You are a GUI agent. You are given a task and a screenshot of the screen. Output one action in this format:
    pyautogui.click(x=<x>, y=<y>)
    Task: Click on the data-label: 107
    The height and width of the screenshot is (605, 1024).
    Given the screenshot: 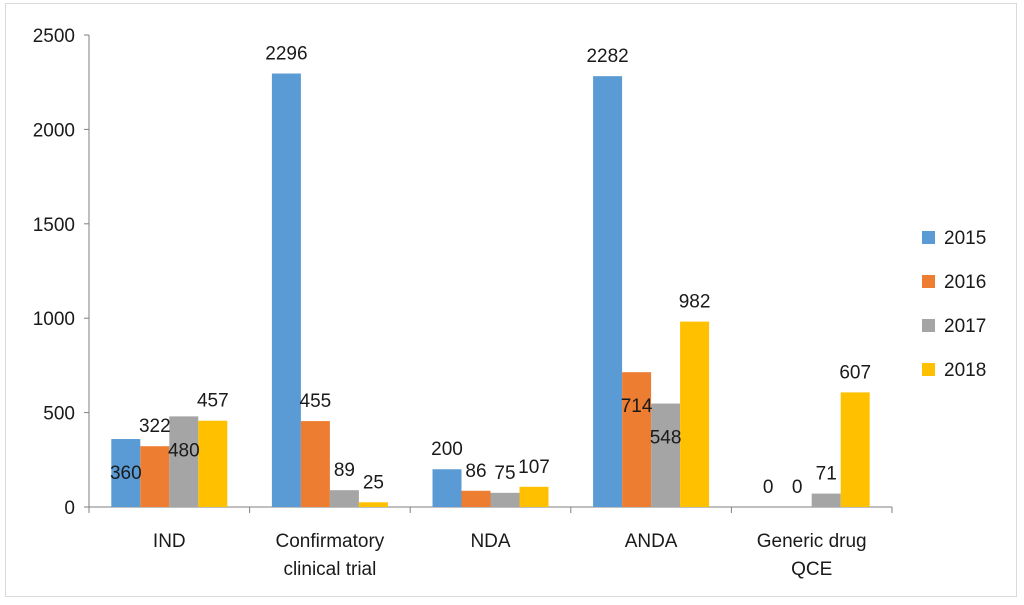 What is the action you would take?
    pyautogui.click(x=534, y=467)
    